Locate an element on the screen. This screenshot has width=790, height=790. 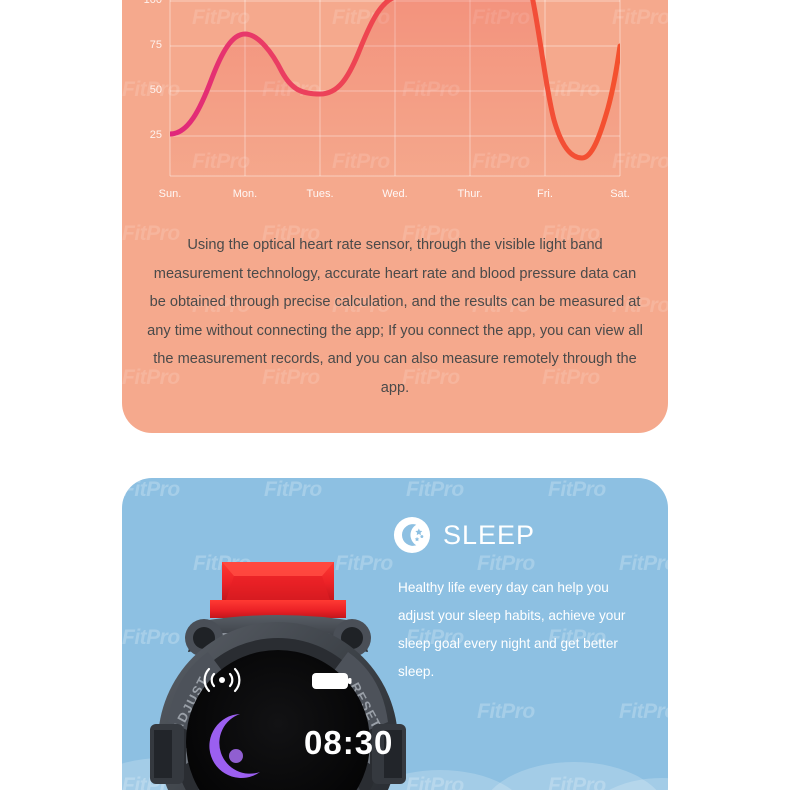
chart-xtick-tues: Tues. is located at coordinates (320, 194).